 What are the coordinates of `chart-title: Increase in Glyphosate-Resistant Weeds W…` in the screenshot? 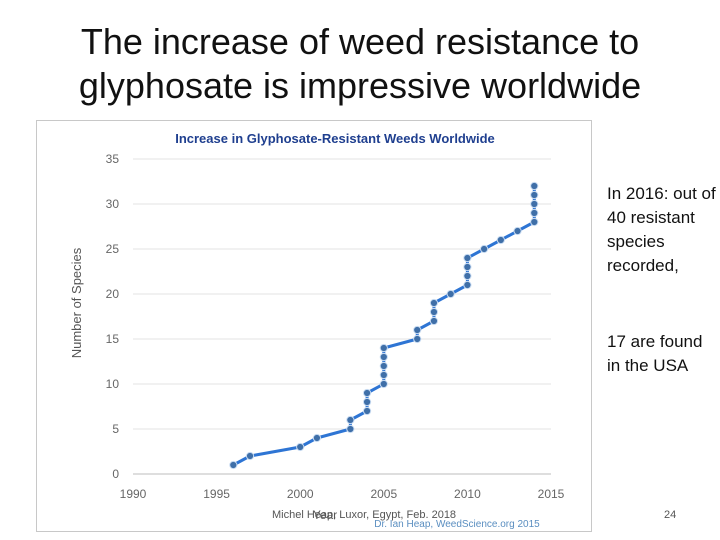 It's located at (335, 138).